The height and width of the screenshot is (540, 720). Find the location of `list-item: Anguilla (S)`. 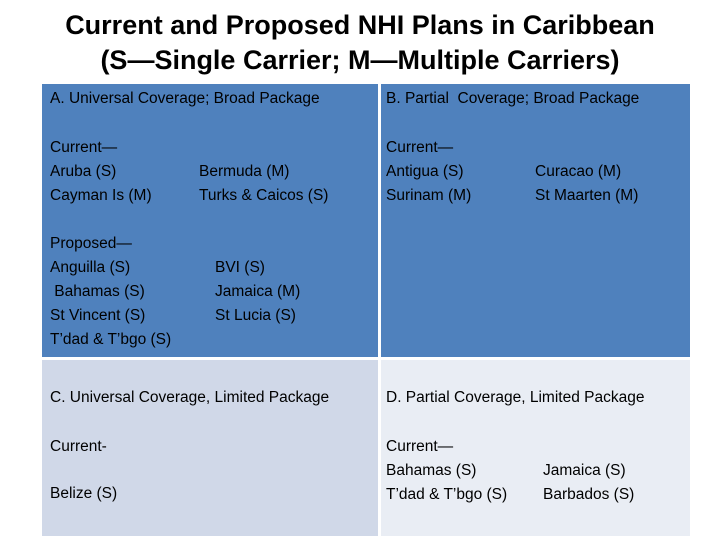

list-item: Anguilla (S) is located at coordinates (90, 267).